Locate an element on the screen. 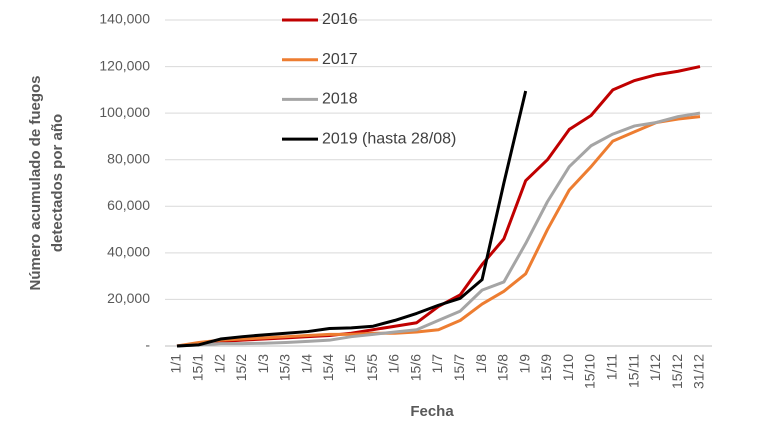  x-tick-label: 1/2 is located at coordinates (219, 364).